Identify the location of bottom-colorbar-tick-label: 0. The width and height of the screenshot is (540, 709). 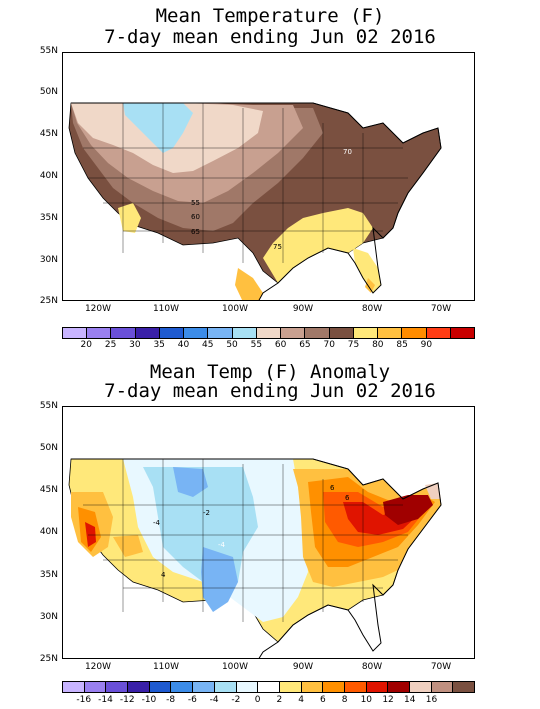
(257, 700).